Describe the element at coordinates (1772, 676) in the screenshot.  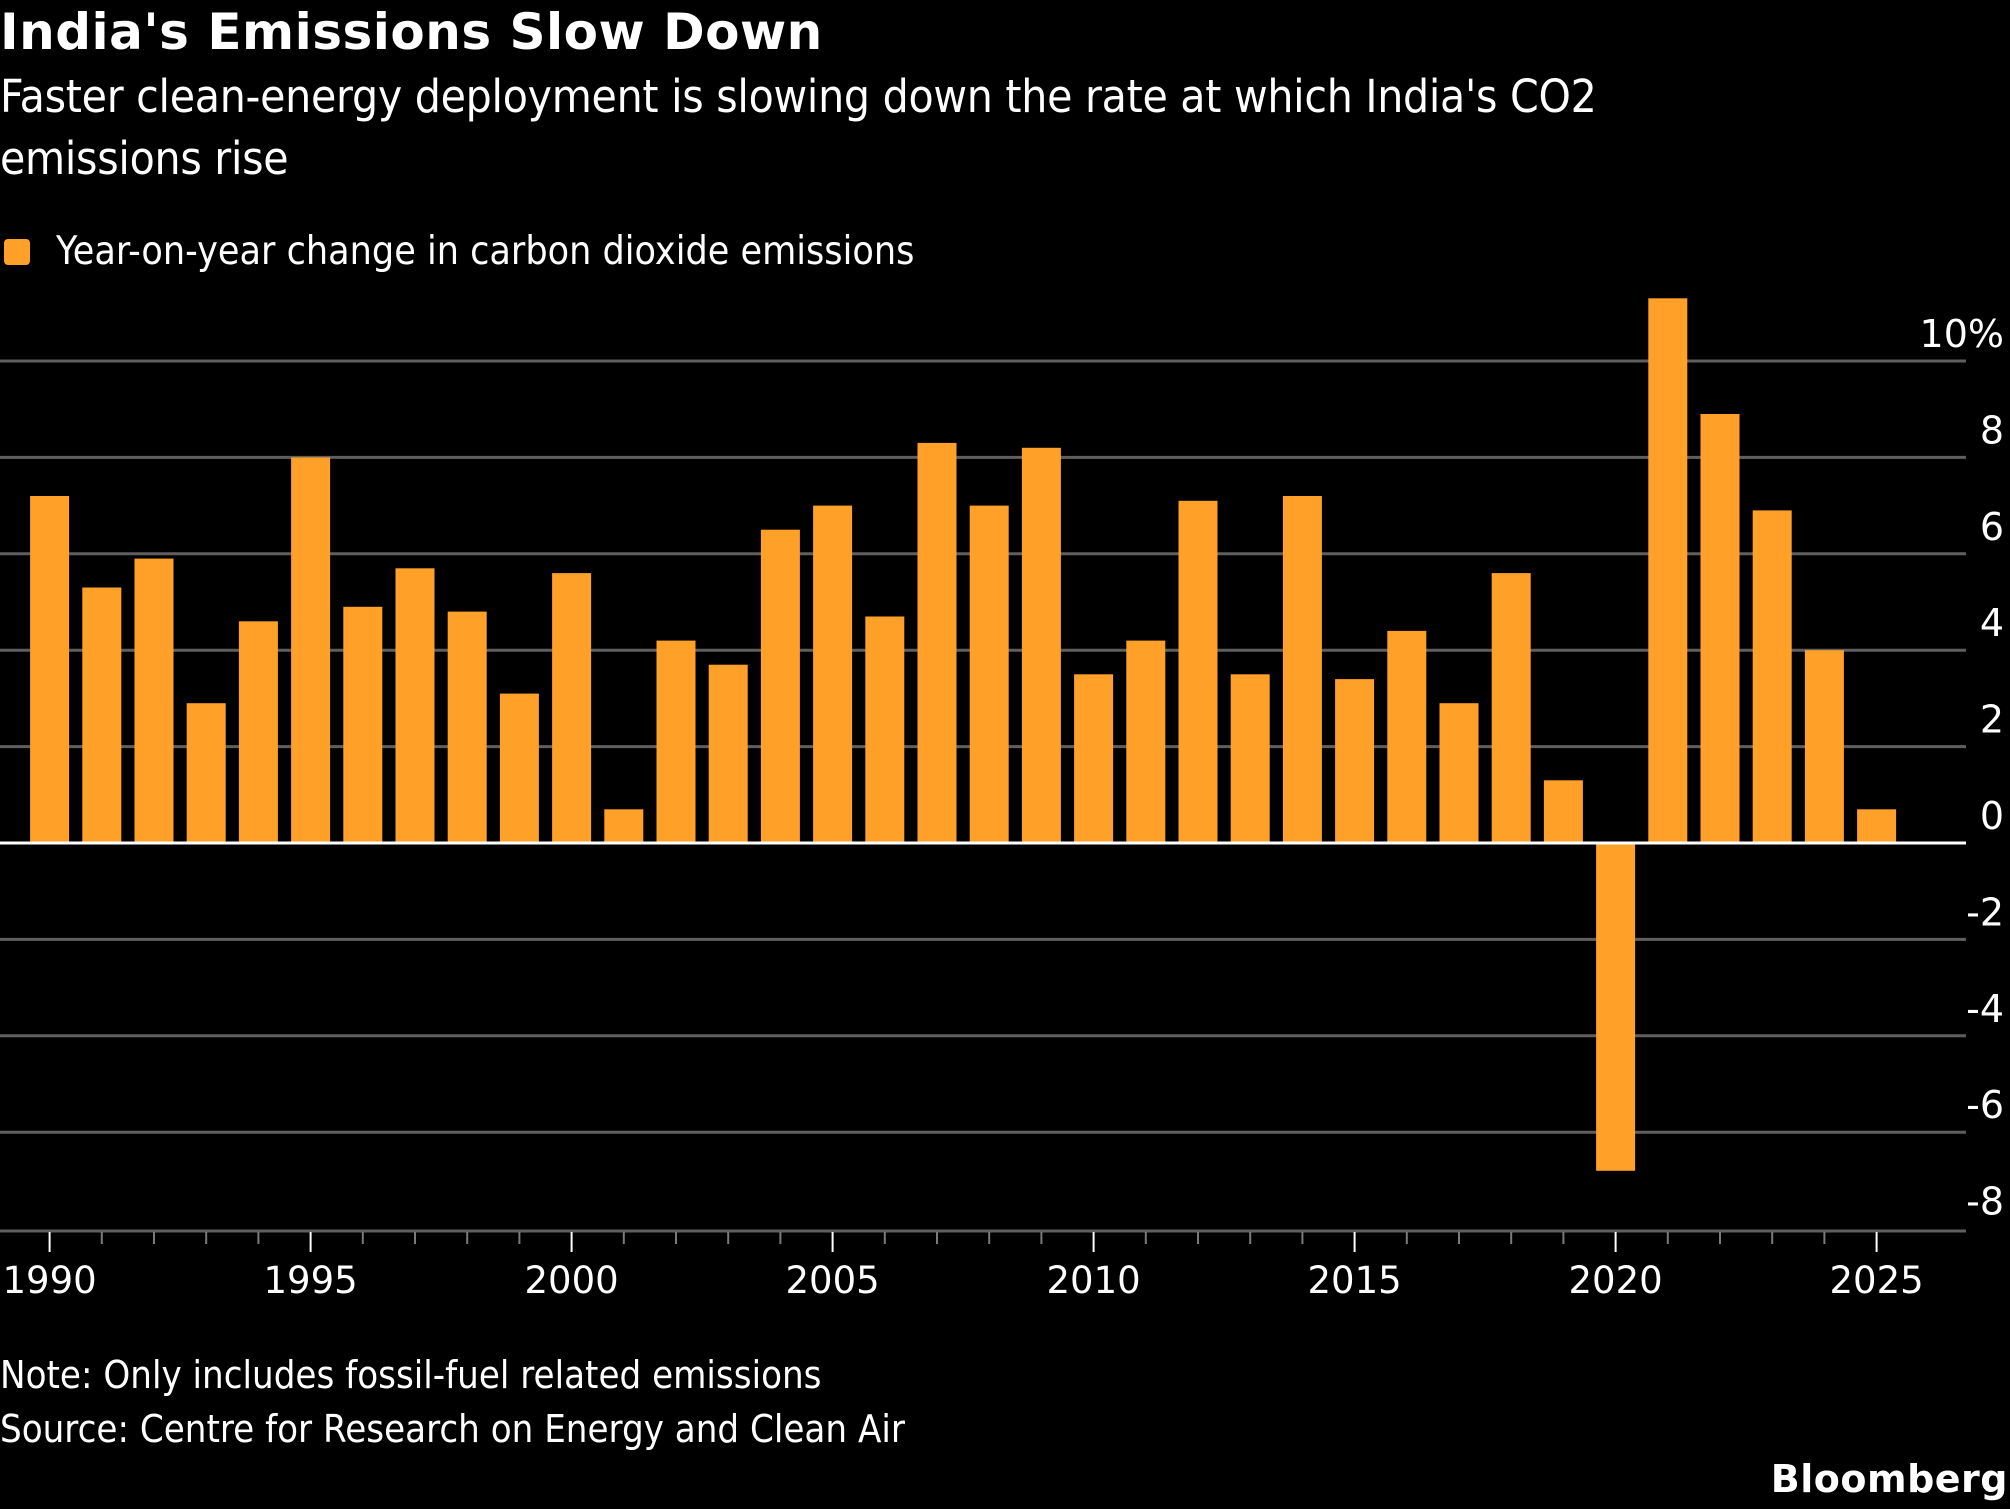
I see `bar-2023` at that location.